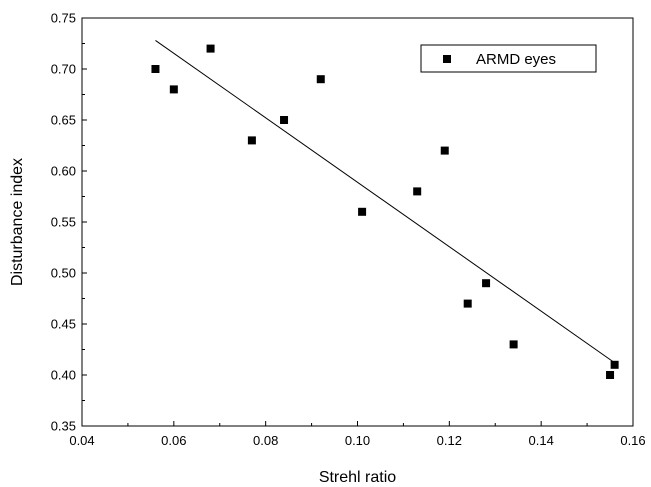 This screenshot has width=651, height=487. What do you see at coordinates (63, 69) in the screenshot?
I see `y-tick-label: 0.70` at bounding box center [63, 69].